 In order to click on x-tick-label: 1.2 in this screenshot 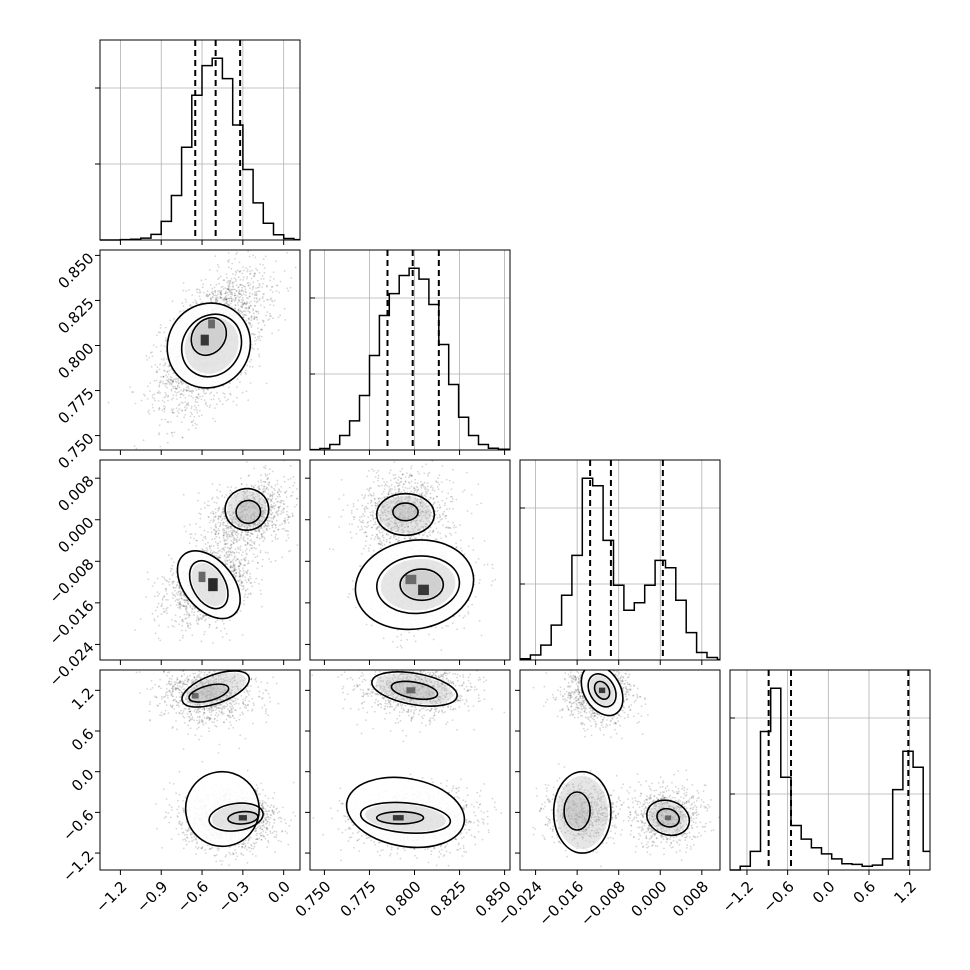, I will do `click(905, 893)`.